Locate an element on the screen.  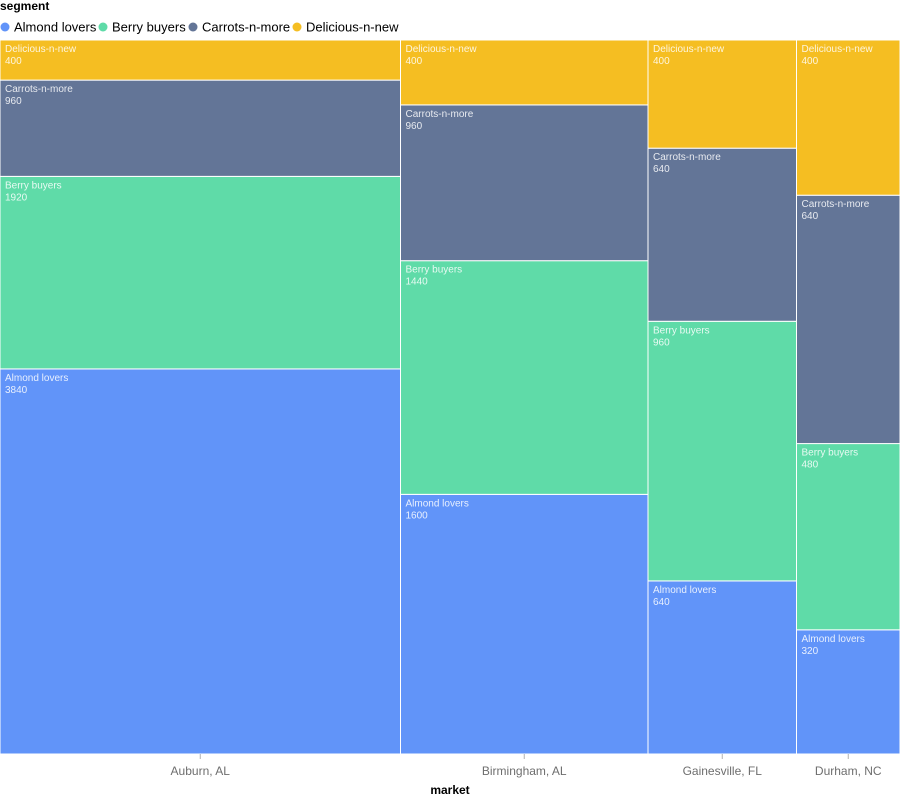
x-tick-label: Auburn, AL is located at coordinates (201, 771).